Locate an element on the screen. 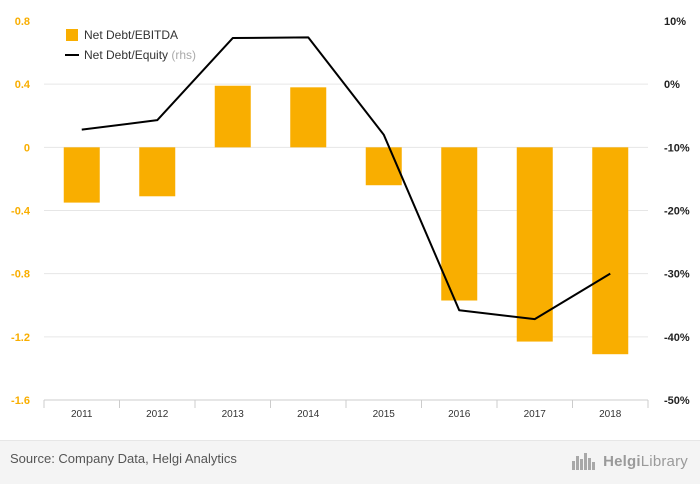 The width and height of the screenshot is (700, 484). legend-line-suffix: (rhs) is located at coordinates (183, 55).